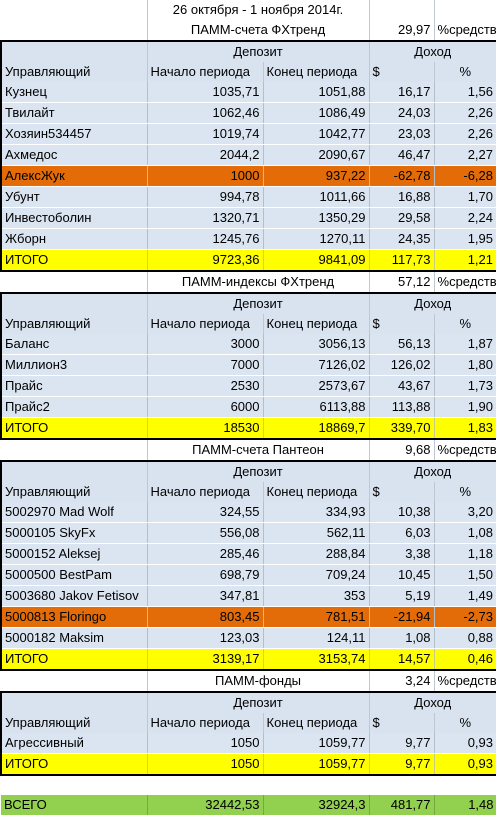 Image resolution: width=496 pixels, height=815 pixels. What do you see at coordinates (74, 218) in the screenshot?
I see `manager-name: Инвестоболин` at bounding box center [74, 218].